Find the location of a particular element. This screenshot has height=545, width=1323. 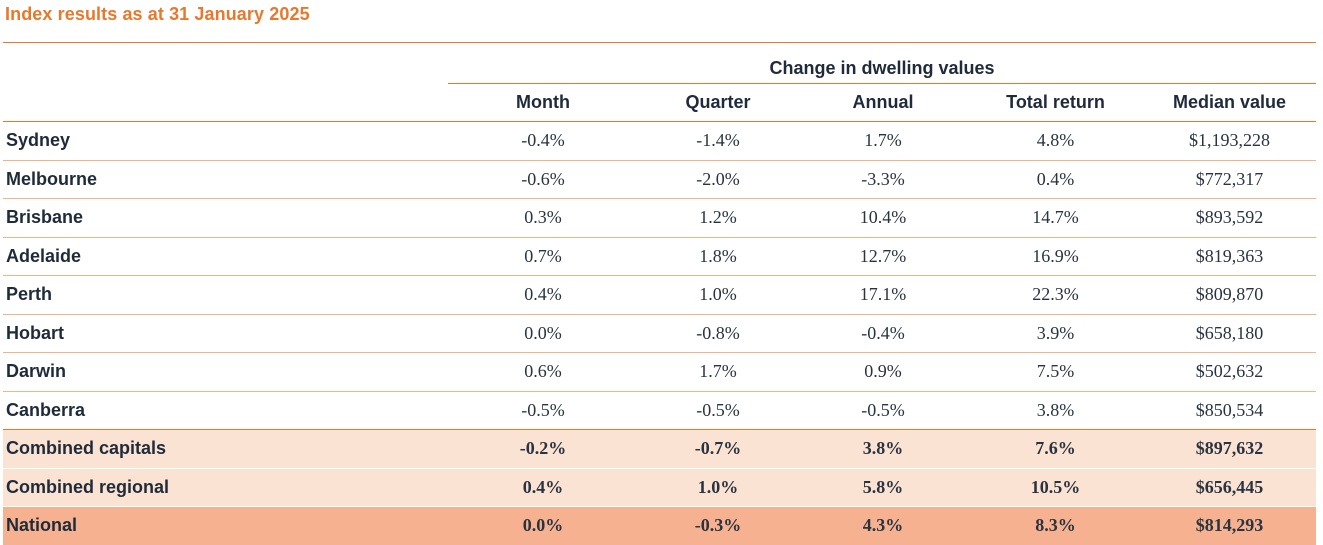

row-label: Sydney is located at coordinates (38, 140).